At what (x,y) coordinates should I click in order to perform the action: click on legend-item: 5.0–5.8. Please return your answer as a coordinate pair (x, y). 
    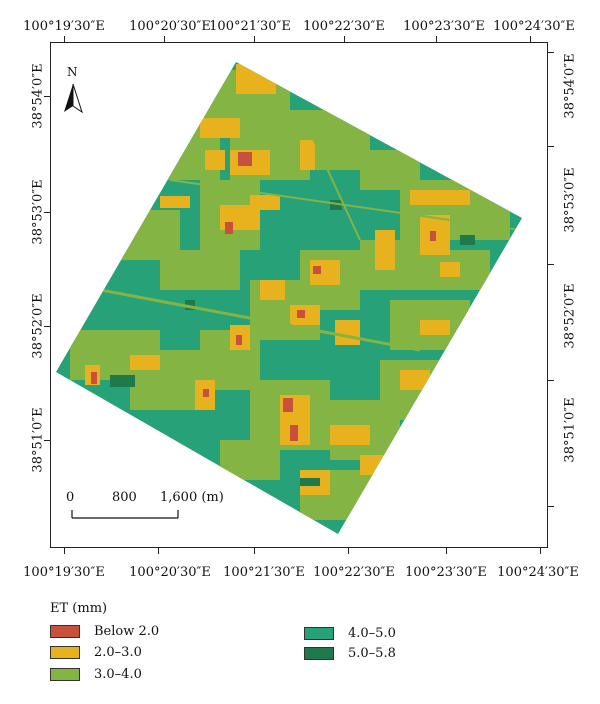
    Looking at the image, I should click on (350, 653).